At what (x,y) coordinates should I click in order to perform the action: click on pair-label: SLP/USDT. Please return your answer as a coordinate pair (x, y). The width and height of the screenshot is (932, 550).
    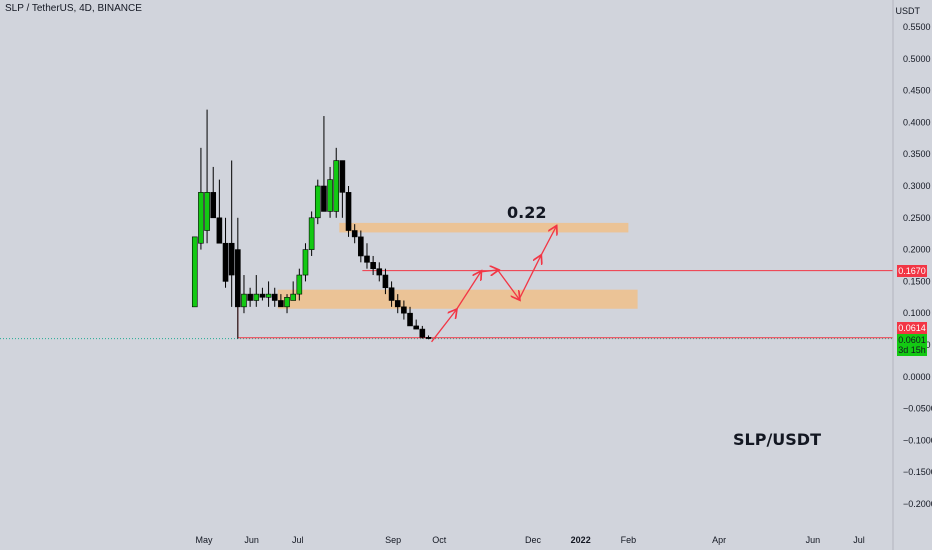
    Looking at the image, I should click on (777, 439).